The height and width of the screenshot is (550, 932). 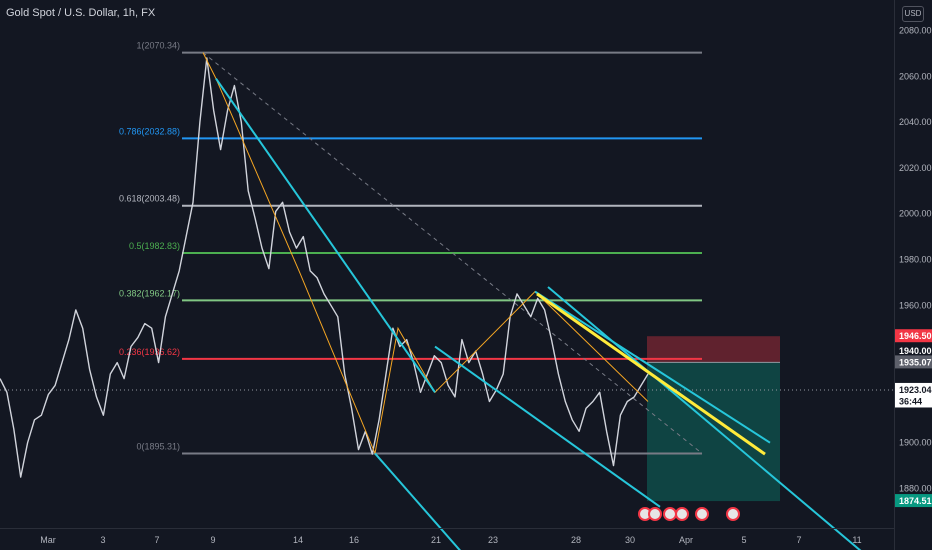 I want to click on time-tick-label: Mar, so click(x=48, y=540).